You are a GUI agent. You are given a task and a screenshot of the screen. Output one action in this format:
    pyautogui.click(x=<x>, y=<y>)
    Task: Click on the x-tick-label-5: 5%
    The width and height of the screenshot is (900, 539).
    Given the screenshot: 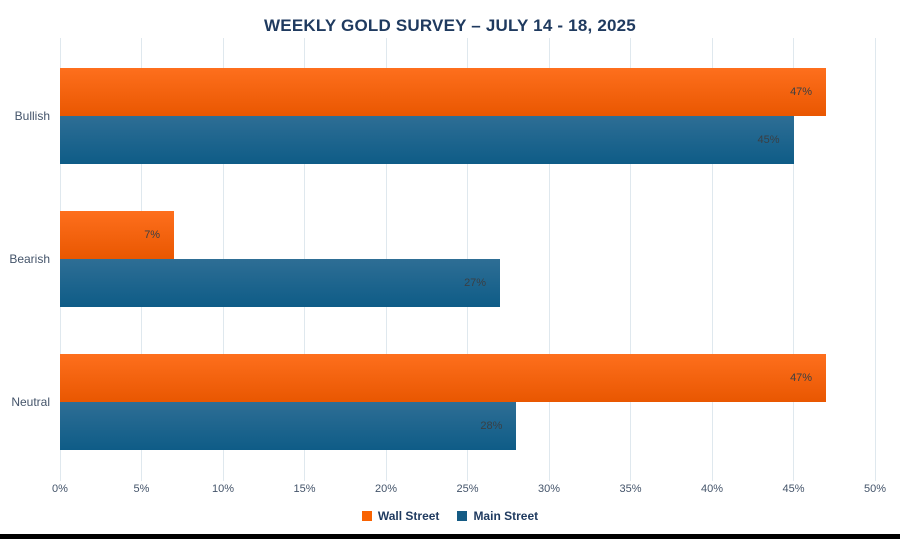 What is the action you would take?
    pyautogui.click(x=141, y=489)
    